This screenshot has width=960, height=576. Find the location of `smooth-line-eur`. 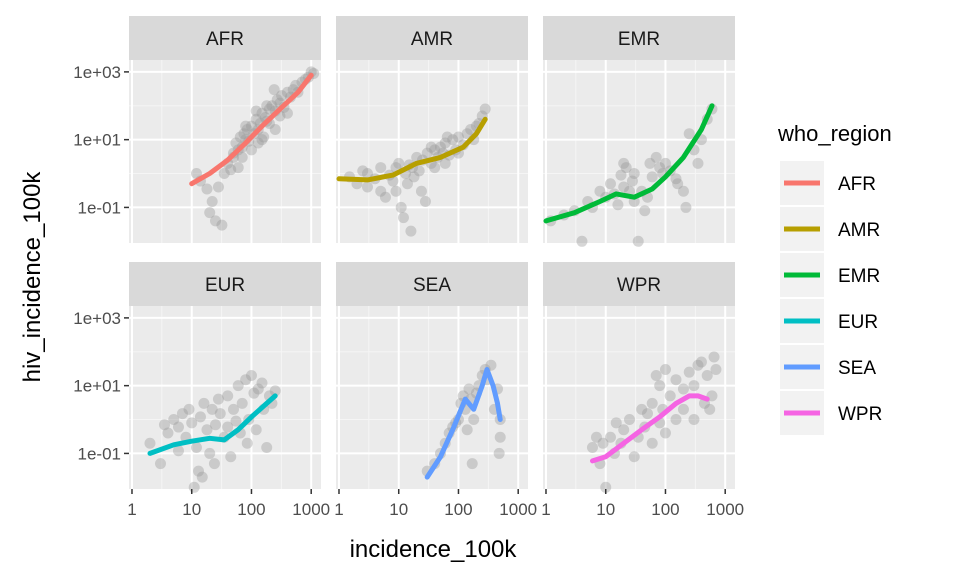

smooth-line-eur is located at coordinates (212, 424).